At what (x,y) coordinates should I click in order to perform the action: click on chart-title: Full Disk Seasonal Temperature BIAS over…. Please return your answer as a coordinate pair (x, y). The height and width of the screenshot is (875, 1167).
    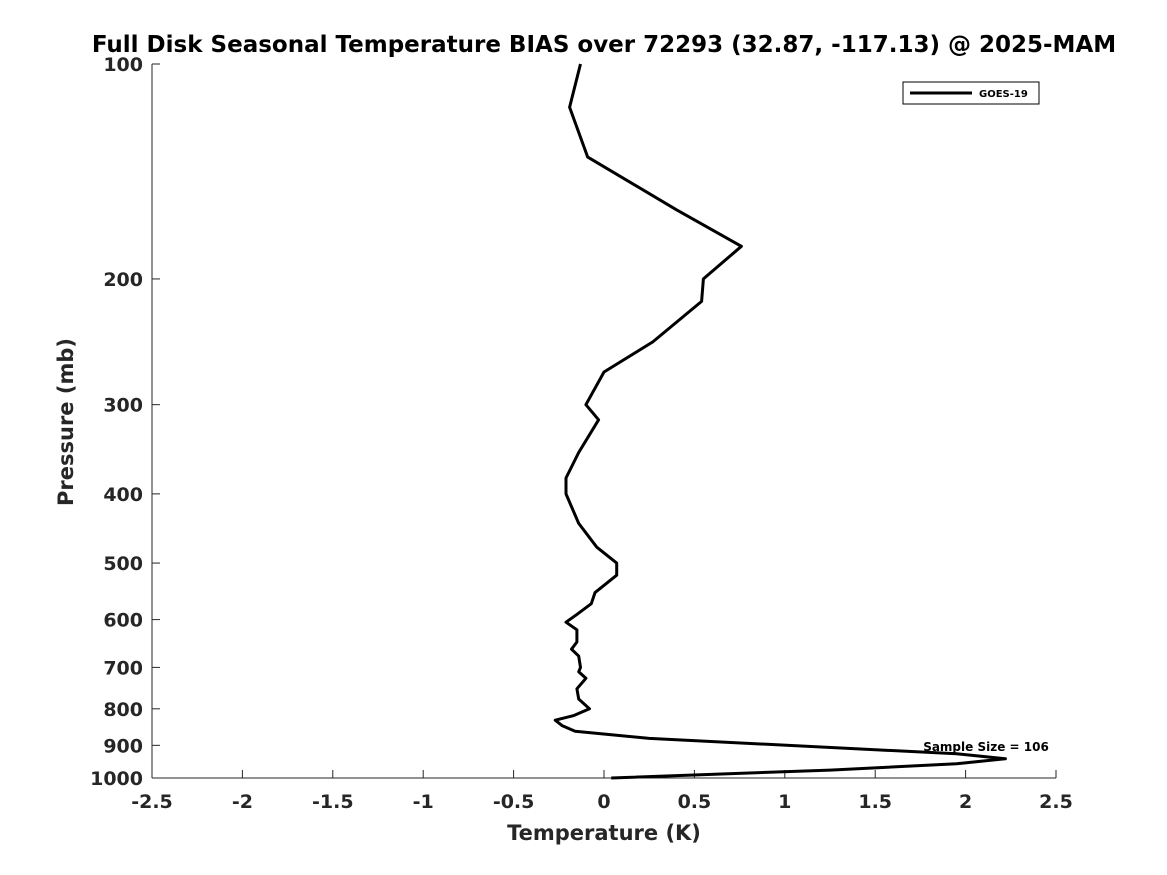
    Looking at the image, I should click on (604, 45).